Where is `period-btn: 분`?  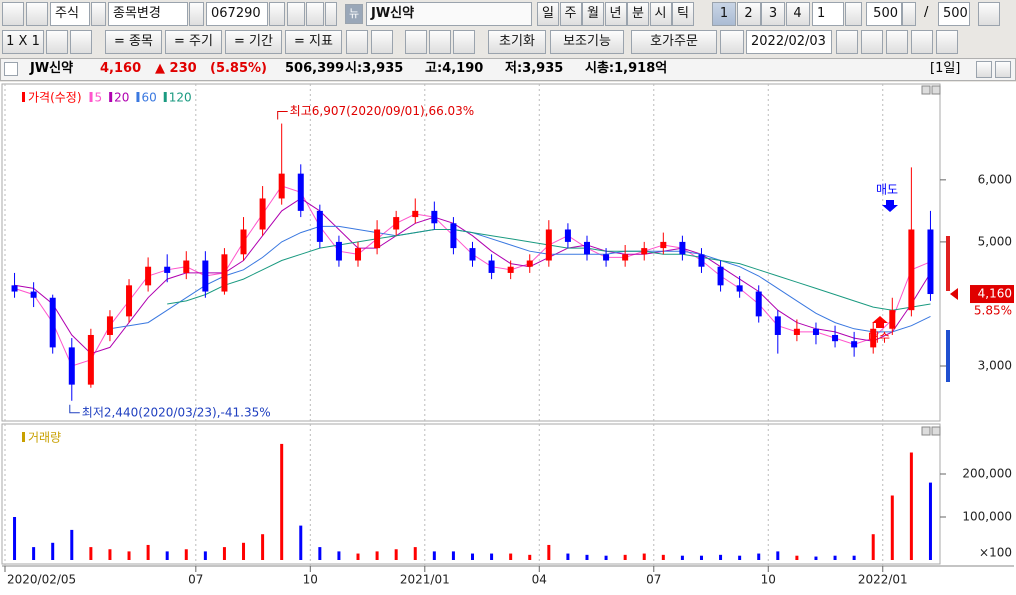 period-btn: 분 is located at coordinates (638, 14).